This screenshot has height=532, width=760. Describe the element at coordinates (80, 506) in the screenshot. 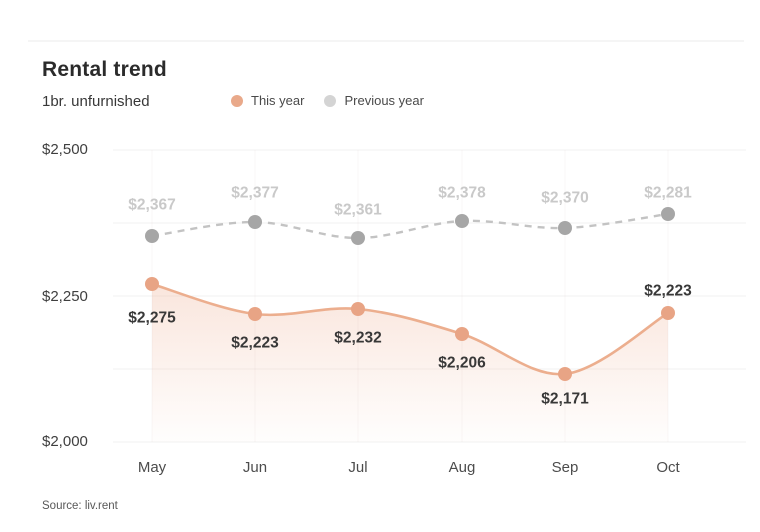

I see `source-note: Source: liv.rent` at that location.